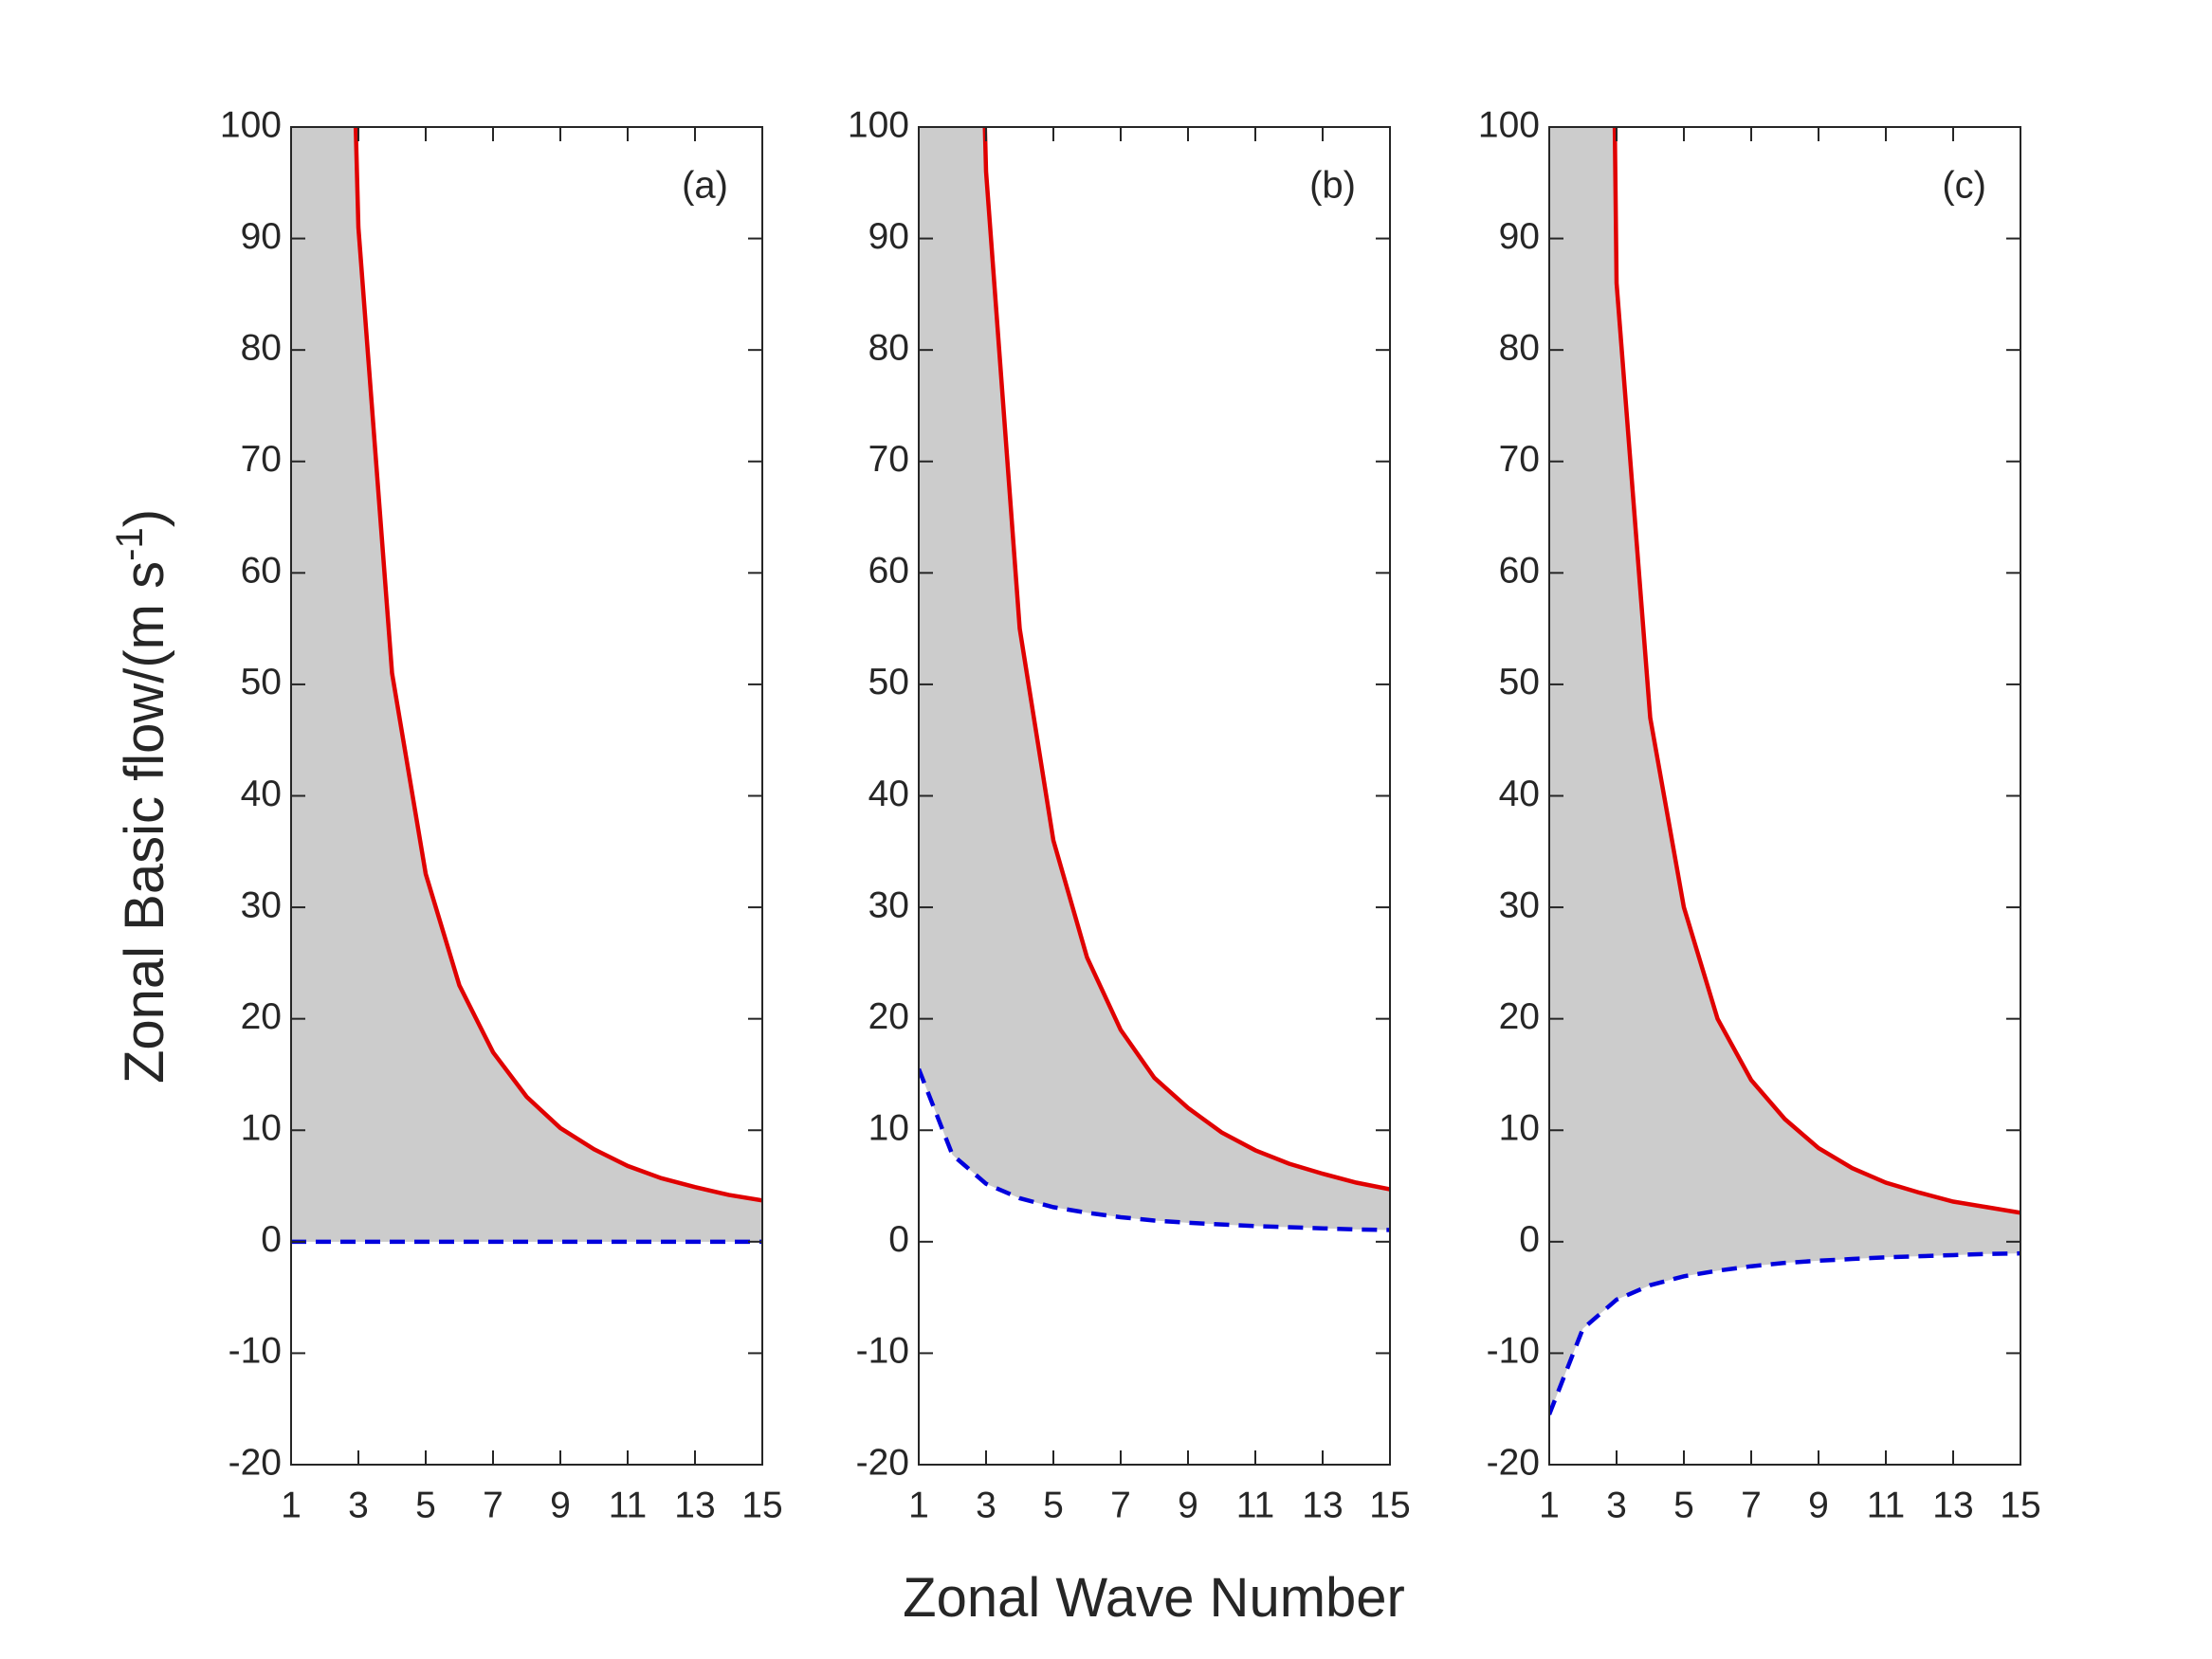 Image resolution: width=2212 pixels, height=1659 pixels. What do you see at coordinates (1964, 186) in the screenshot?
I see `panel-label: (c)` at bounding box center [1964, 186].